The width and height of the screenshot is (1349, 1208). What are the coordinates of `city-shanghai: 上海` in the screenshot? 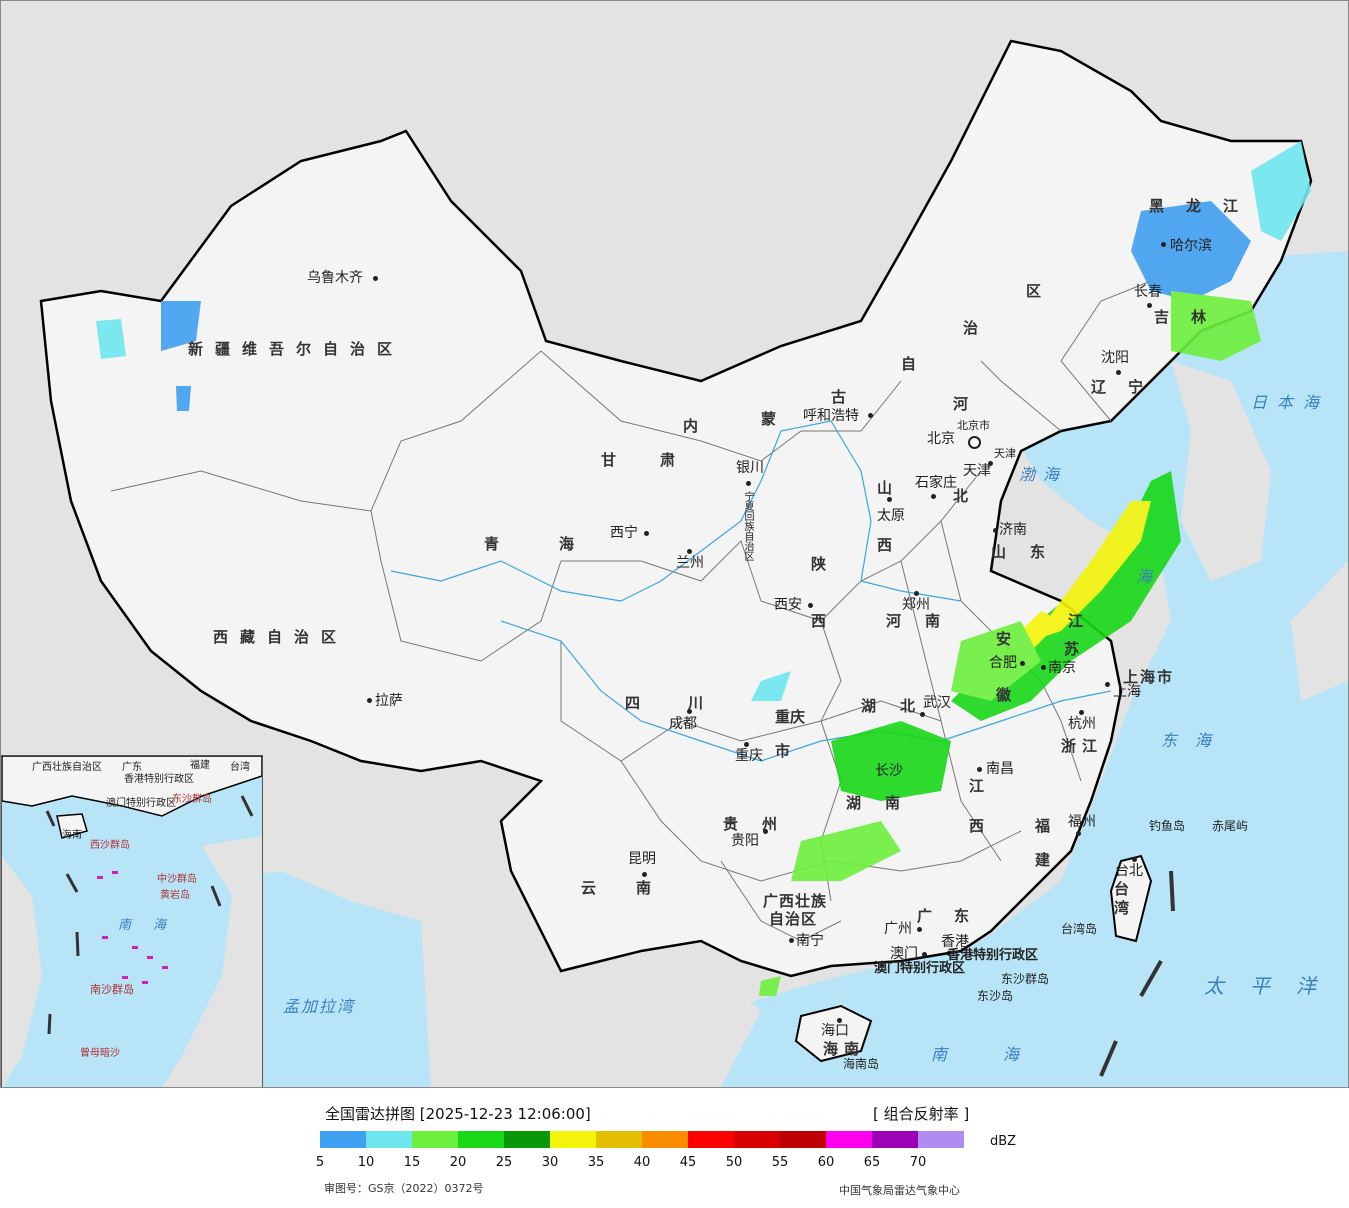 It's located at (1127, 692).